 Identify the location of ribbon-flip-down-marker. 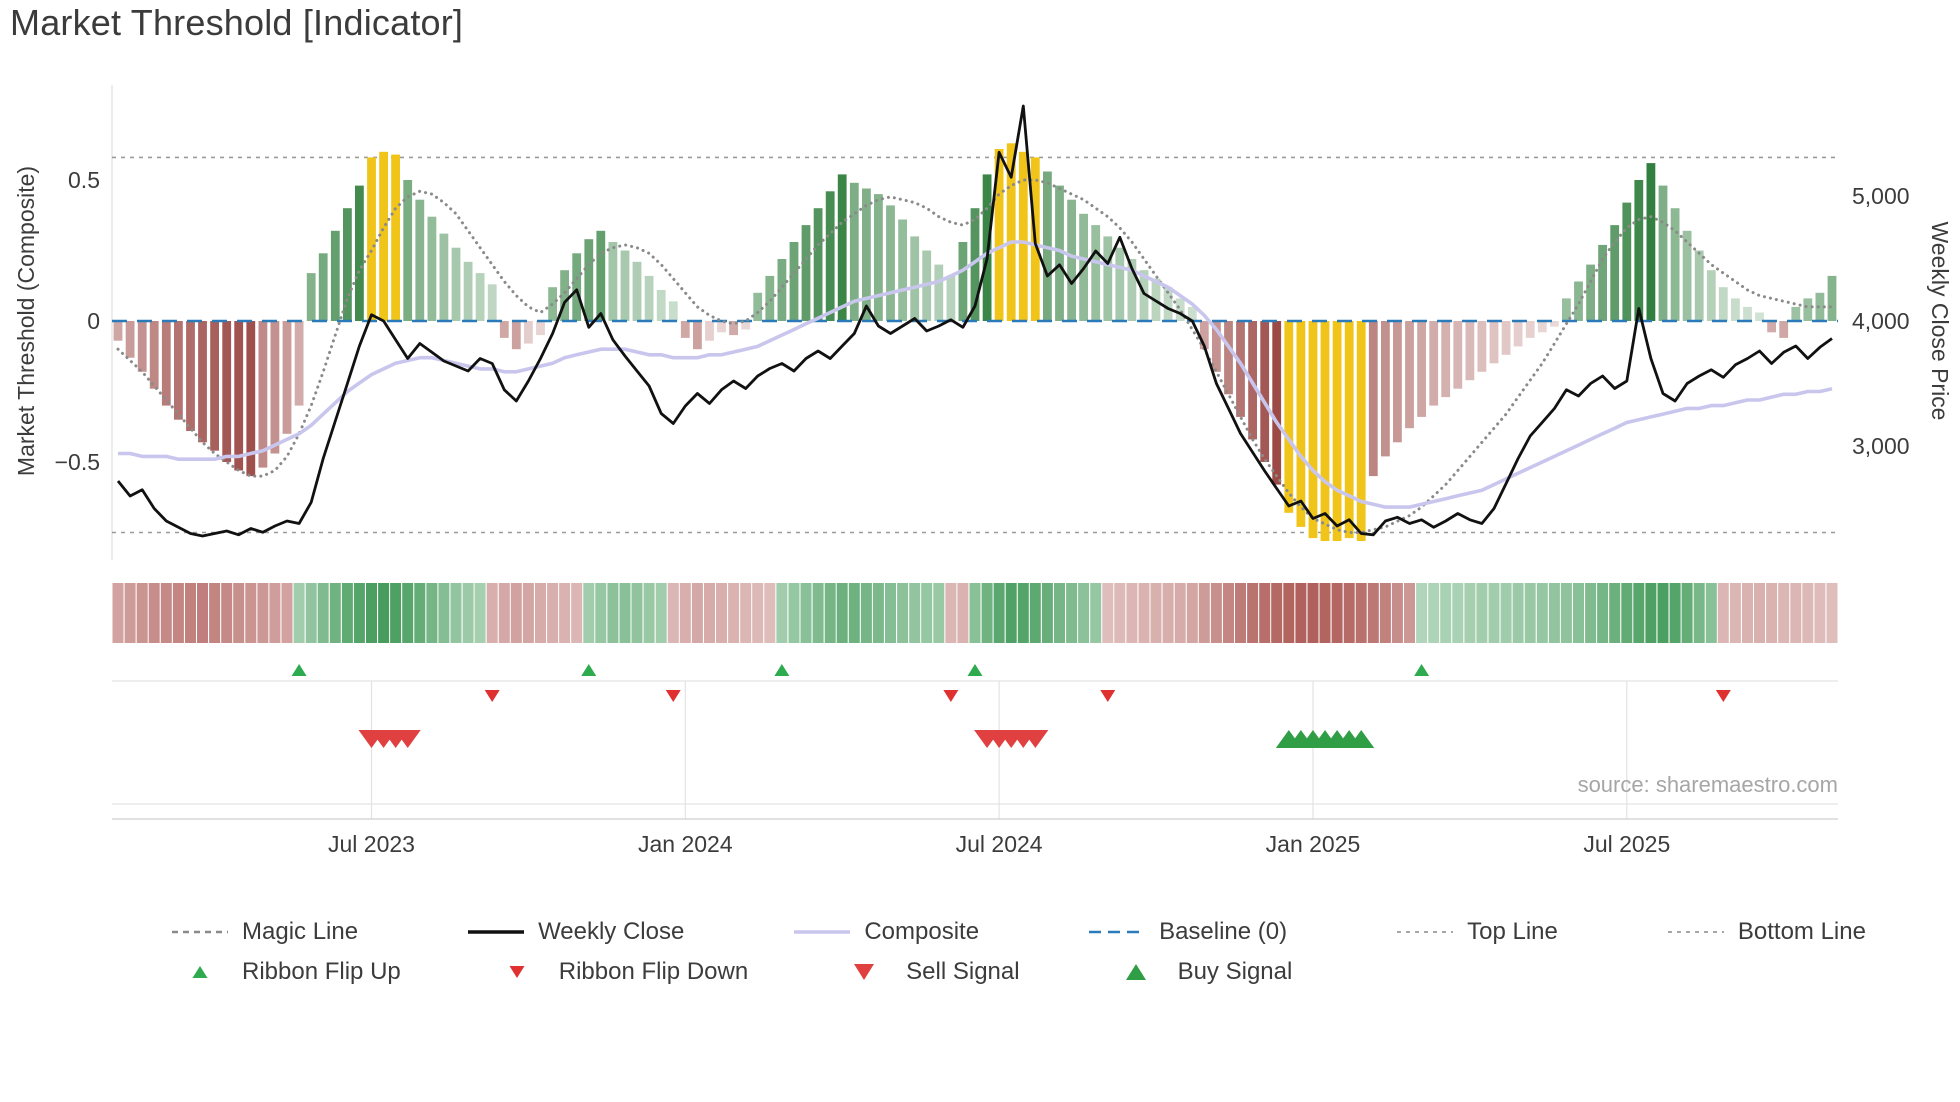
(673, 696).